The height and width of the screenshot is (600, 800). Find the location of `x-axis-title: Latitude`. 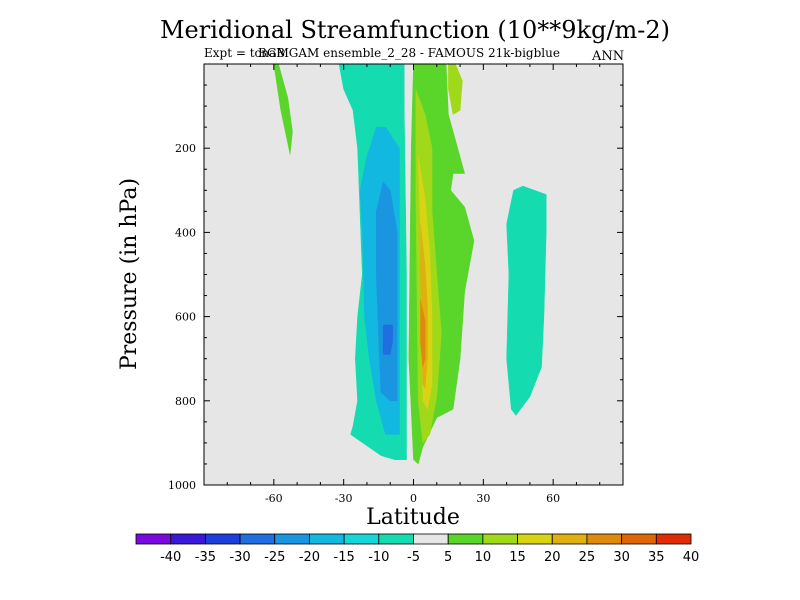

x-axis-title: Latitude is located at coordinates (413, 517).